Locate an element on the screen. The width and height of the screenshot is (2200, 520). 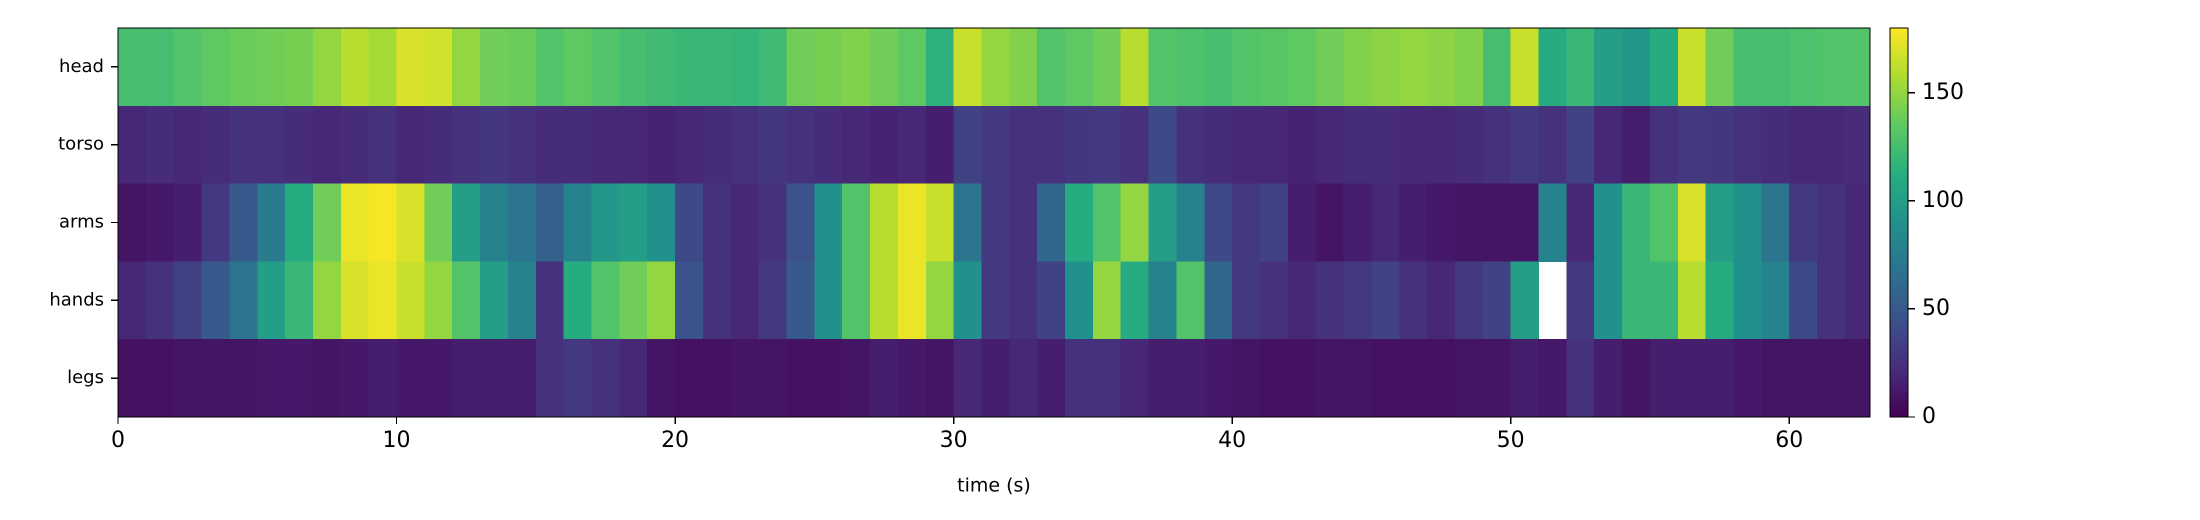
colorbar-tick-label: 50 is located at coordinates (1936, 308).